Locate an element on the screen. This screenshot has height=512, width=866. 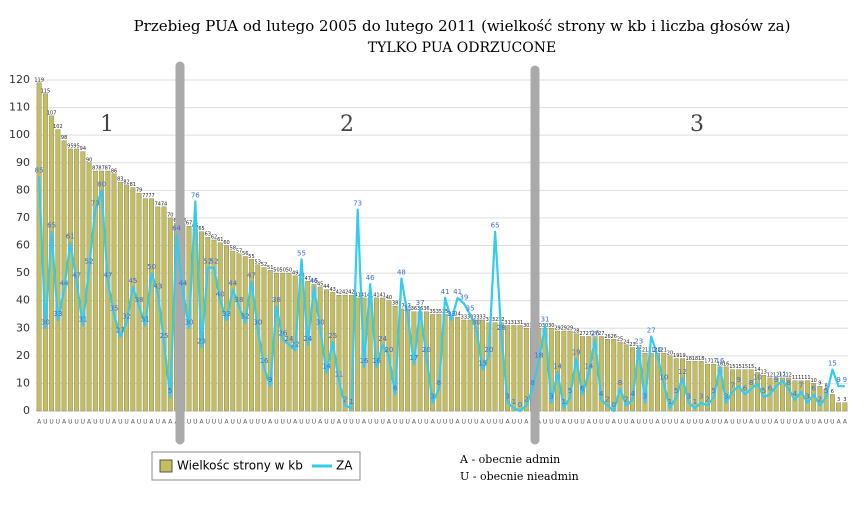
bar-value-label: 44 is located at coordinates (326, 287).